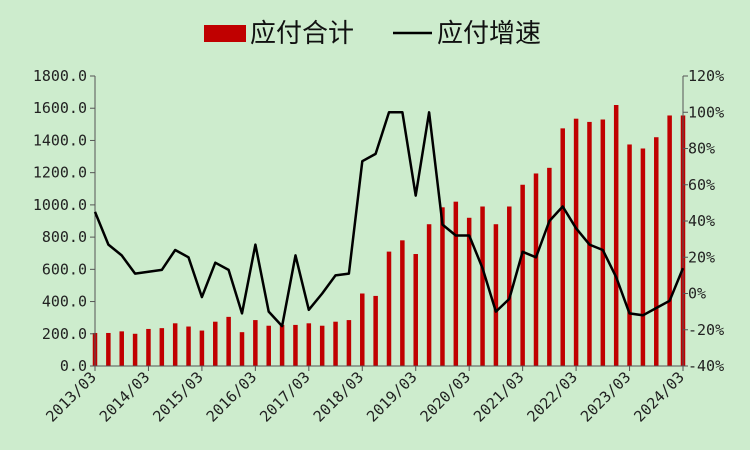 The image size is (750, 450). What do you see at coordinates (706, 112) in the screenshot?
I see `right-tick-label: 100%` at bounding box center [706, 112].